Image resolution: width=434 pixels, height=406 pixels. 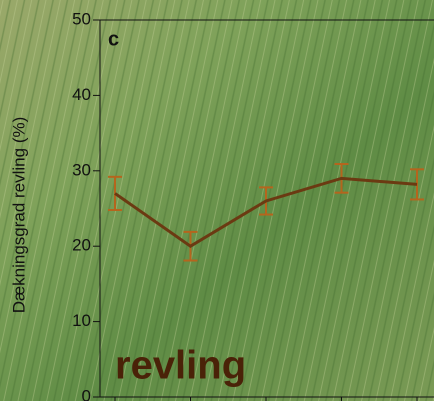 I want to click on y-tick-label: 20, so click(x=81, y=245).